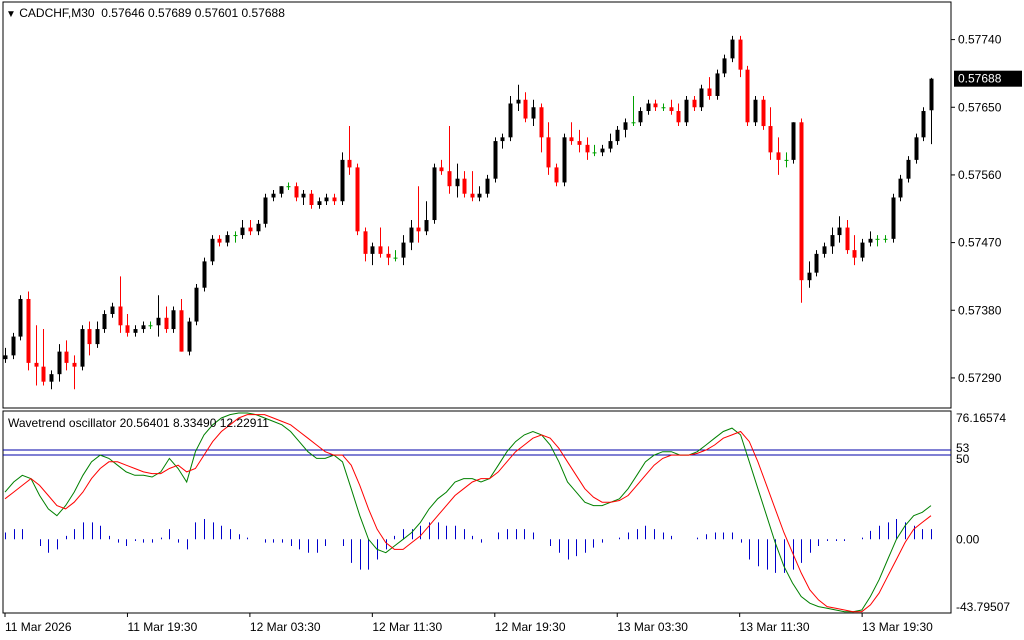  I want to click on dropdown-triangle-icon: ▼, so click(11, 14).